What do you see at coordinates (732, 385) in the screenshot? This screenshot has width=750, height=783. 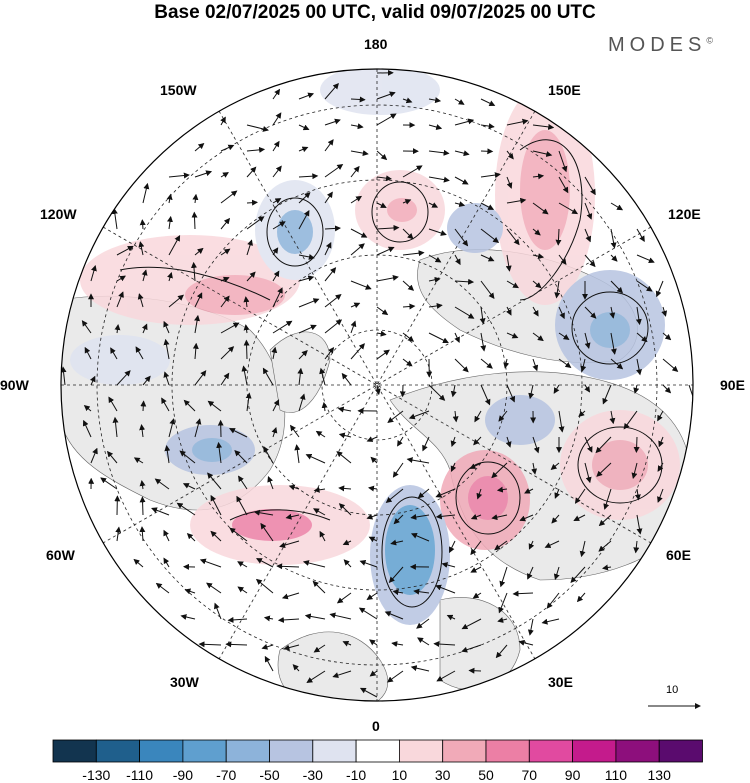 I see `lon-label-90e: 90E` at bounding box center [732, 385].